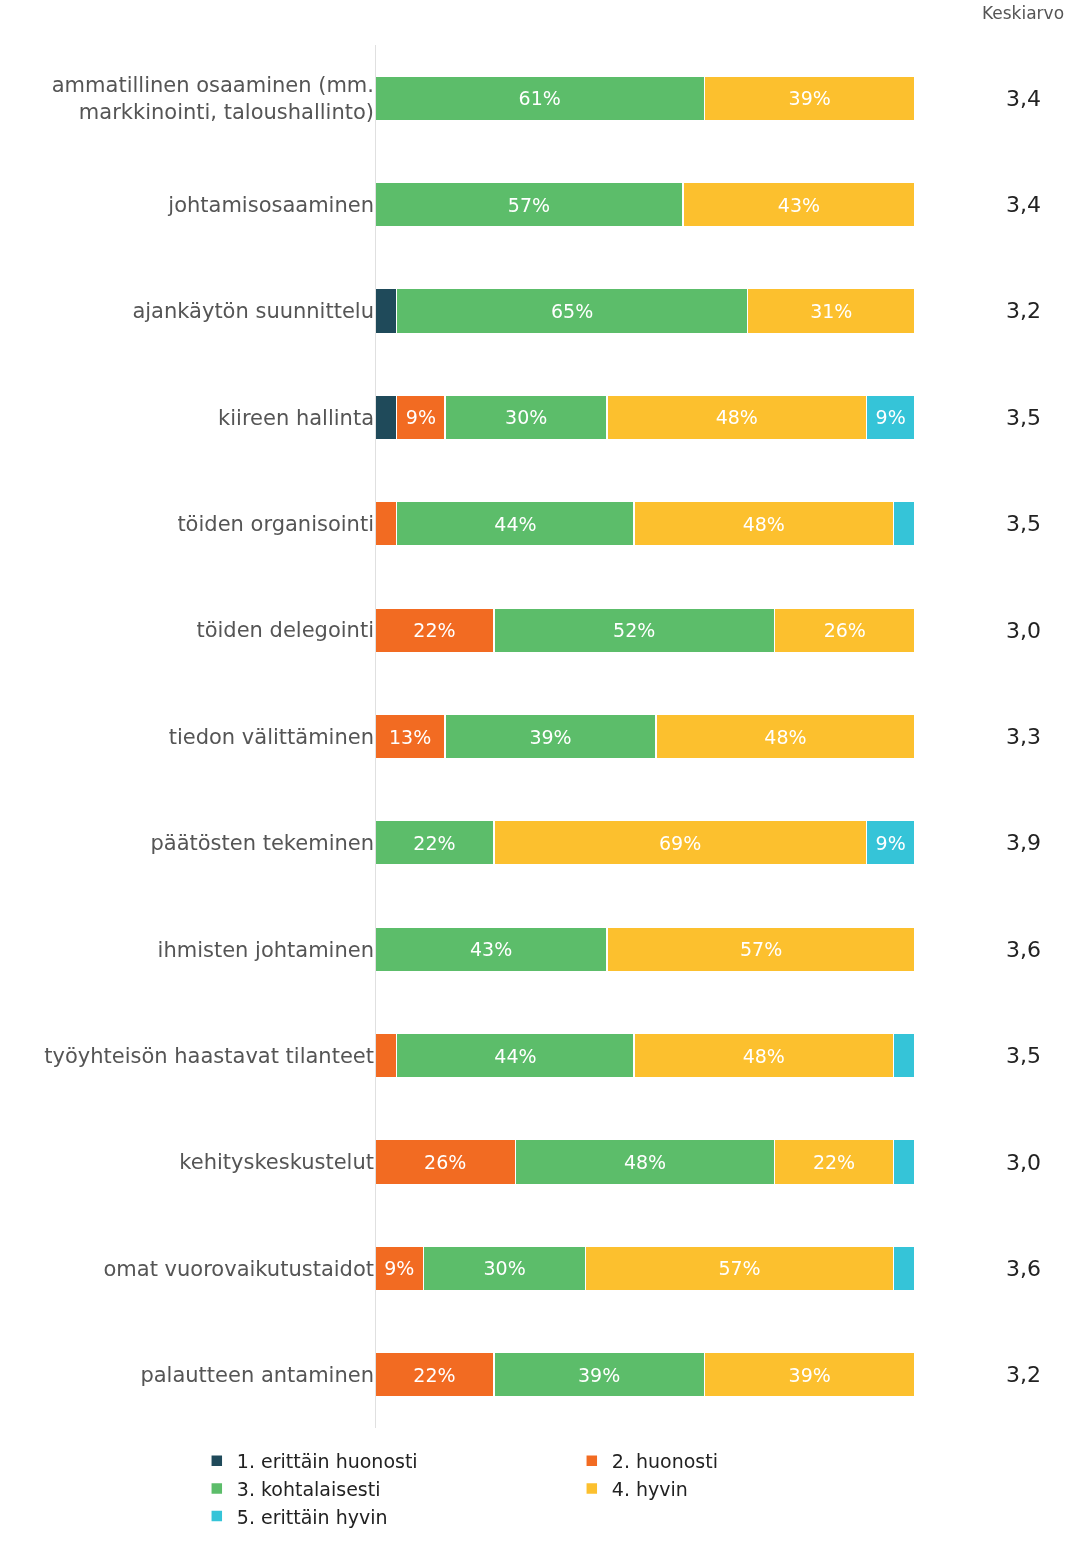  I want to click on data-label: 31%, so click(831, 310).